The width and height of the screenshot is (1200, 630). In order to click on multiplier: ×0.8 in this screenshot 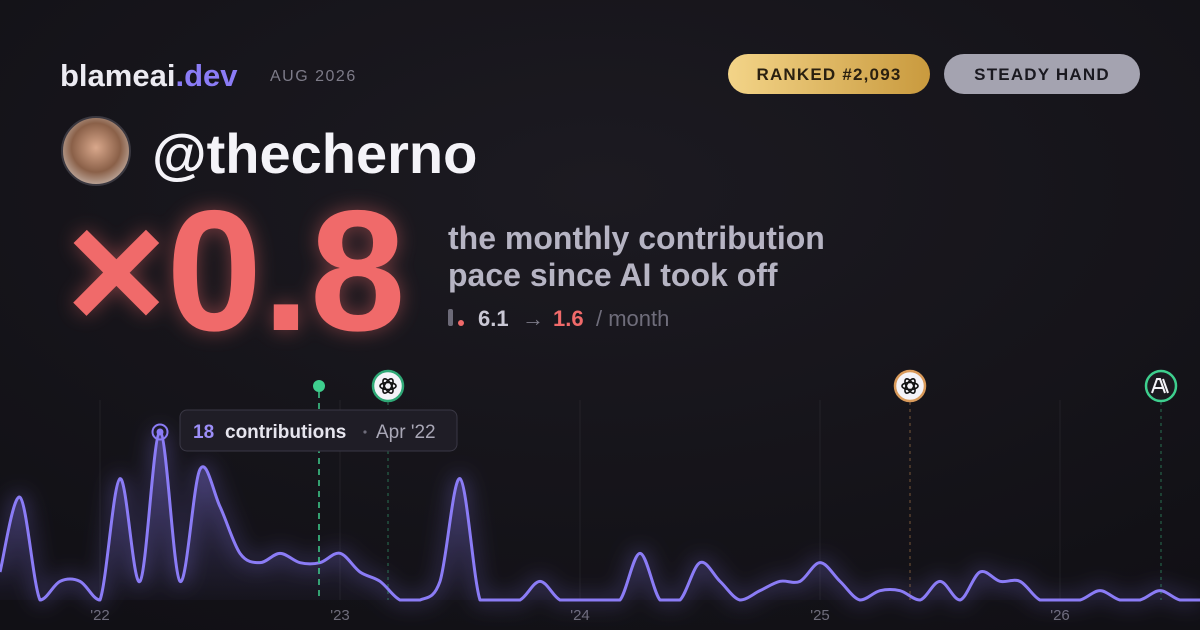, I will do `click(236, 271)`.